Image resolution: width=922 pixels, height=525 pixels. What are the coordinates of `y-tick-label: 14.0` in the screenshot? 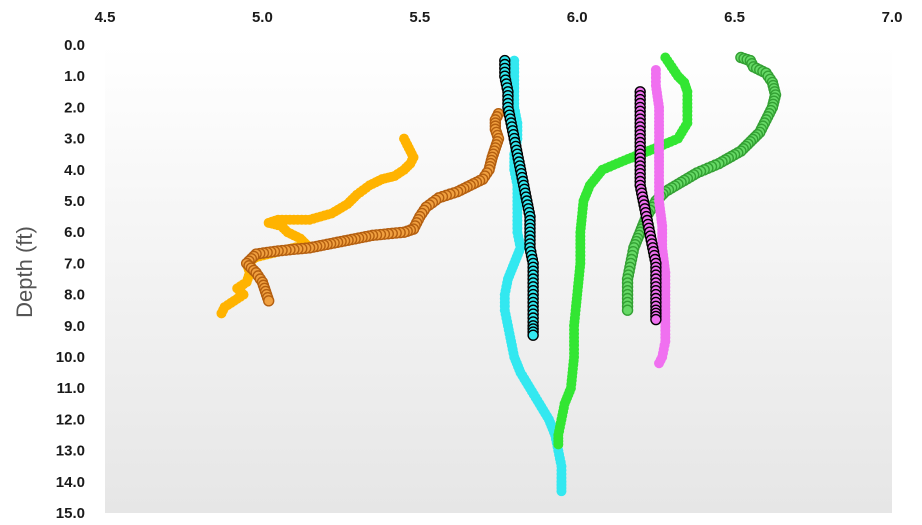 It's located at (70, 482).